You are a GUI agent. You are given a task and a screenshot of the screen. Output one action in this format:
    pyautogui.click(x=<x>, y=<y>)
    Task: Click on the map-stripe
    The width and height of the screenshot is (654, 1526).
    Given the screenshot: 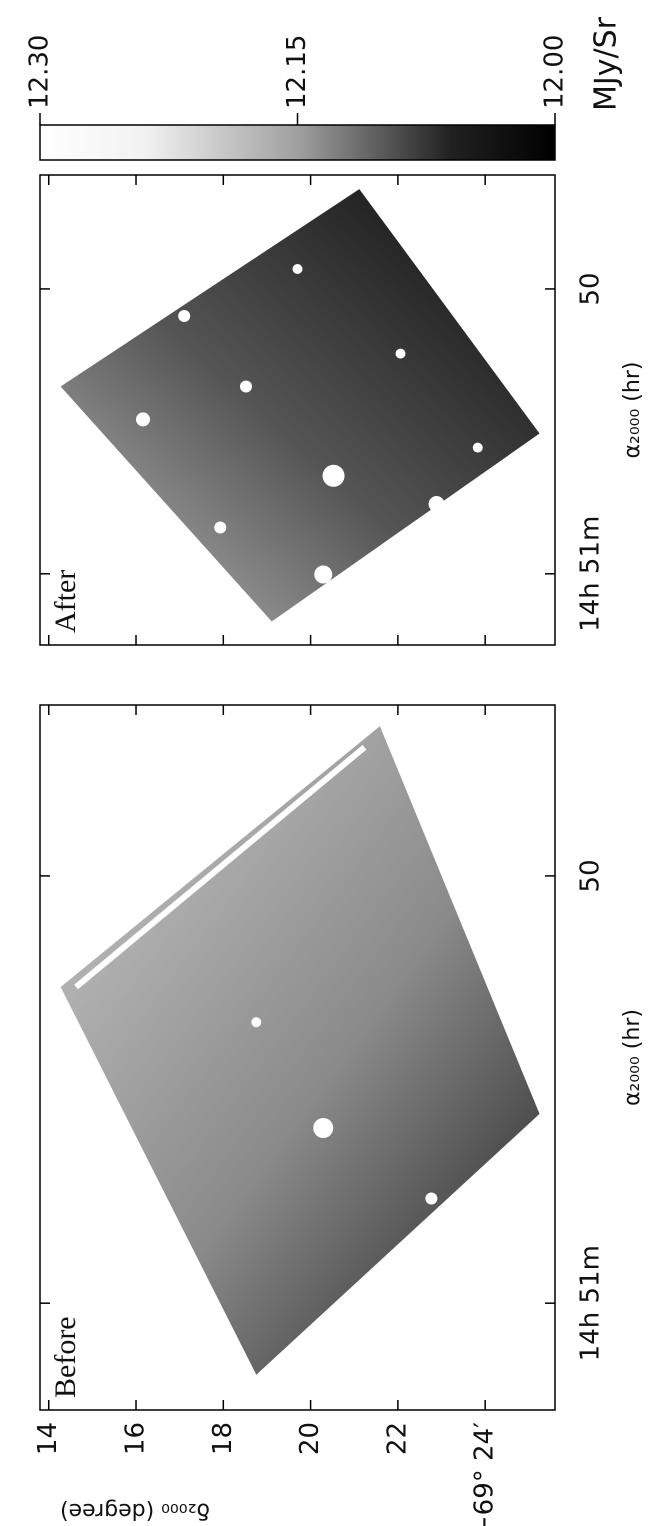 What is the action you would take?
    pyautogui.click(x=220, y=867)
    